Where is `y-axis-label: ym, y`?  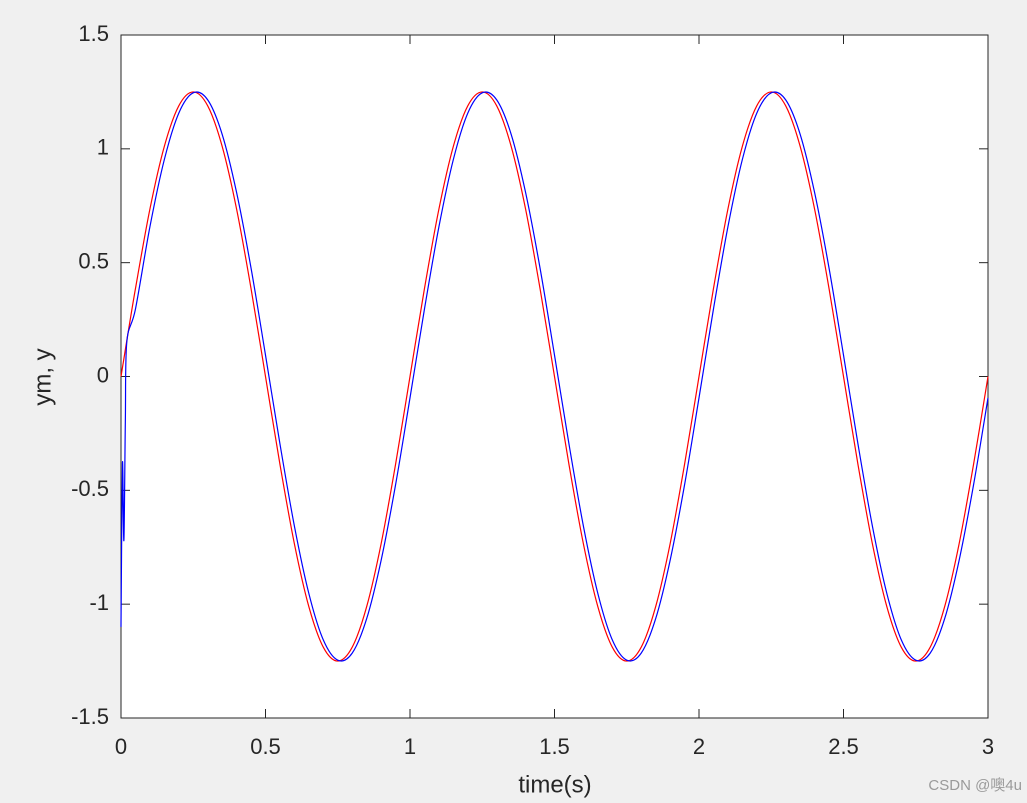 y-axis-label: ym, y is located at coordinates (42, 376).